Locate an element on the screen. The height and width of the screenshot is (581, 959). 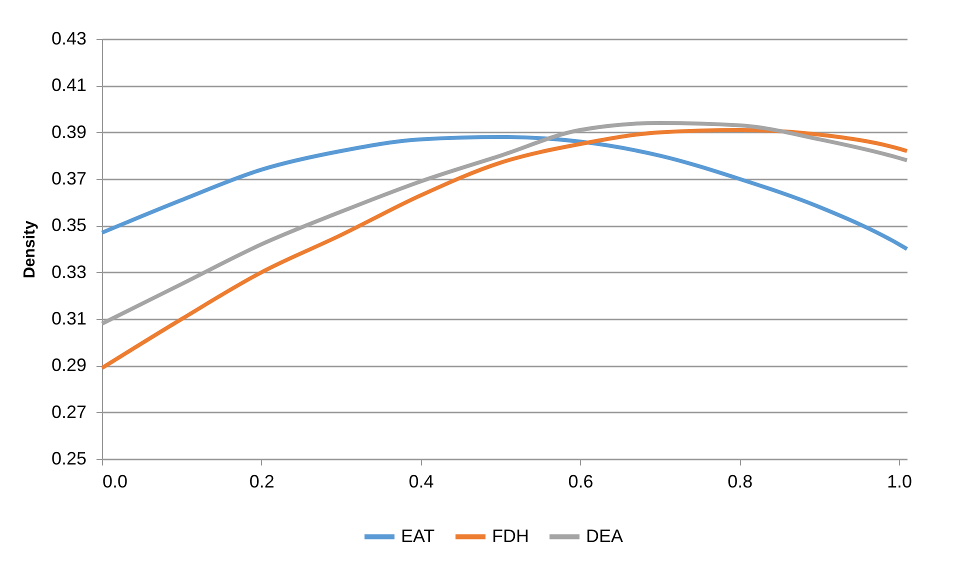
x-tick-label: 0.2 is located at coordinates (261, 482).